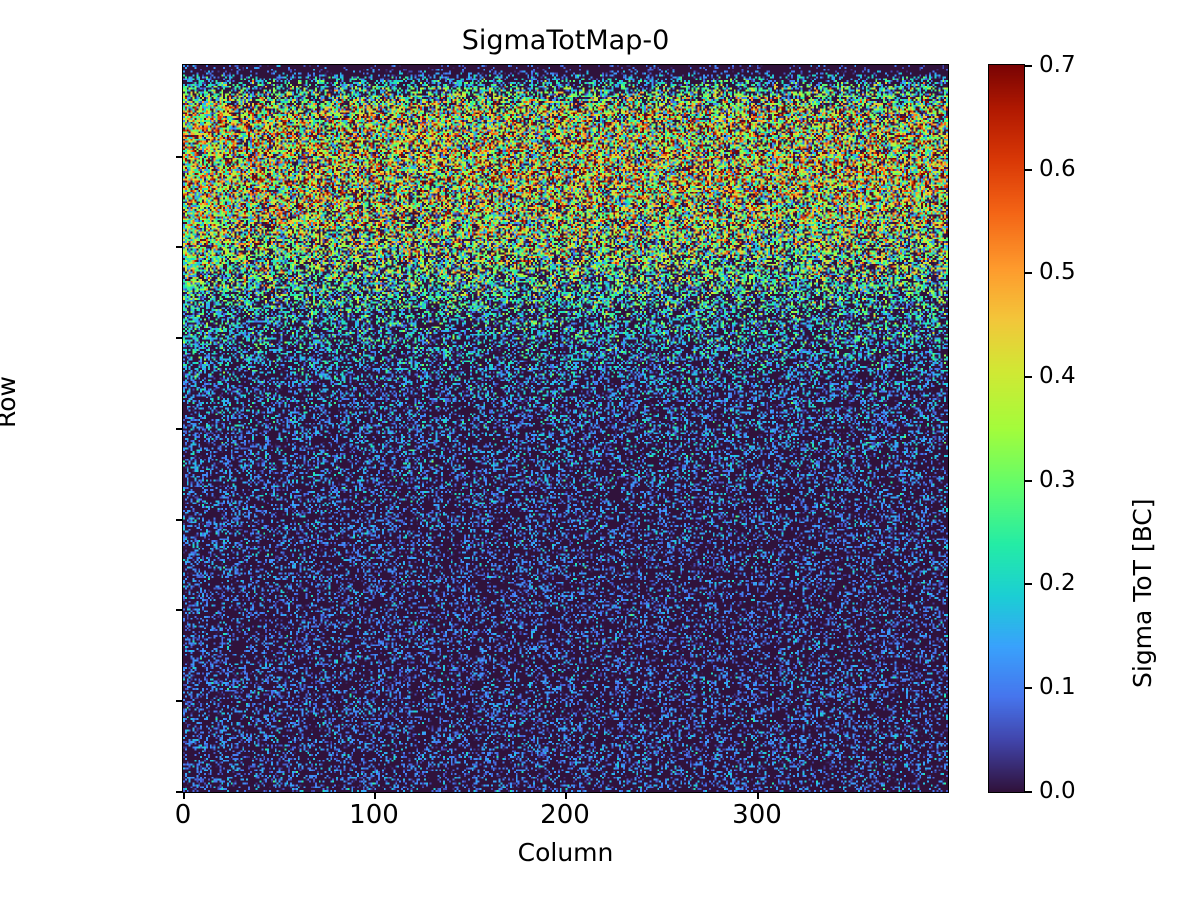 Image resolution: width=1200 pixels, height=900 pixels. Describe the element at coordinates (1142, 593) in the screenshot. I see `colorbar-label: Sigma ToT [BC]` at that location.